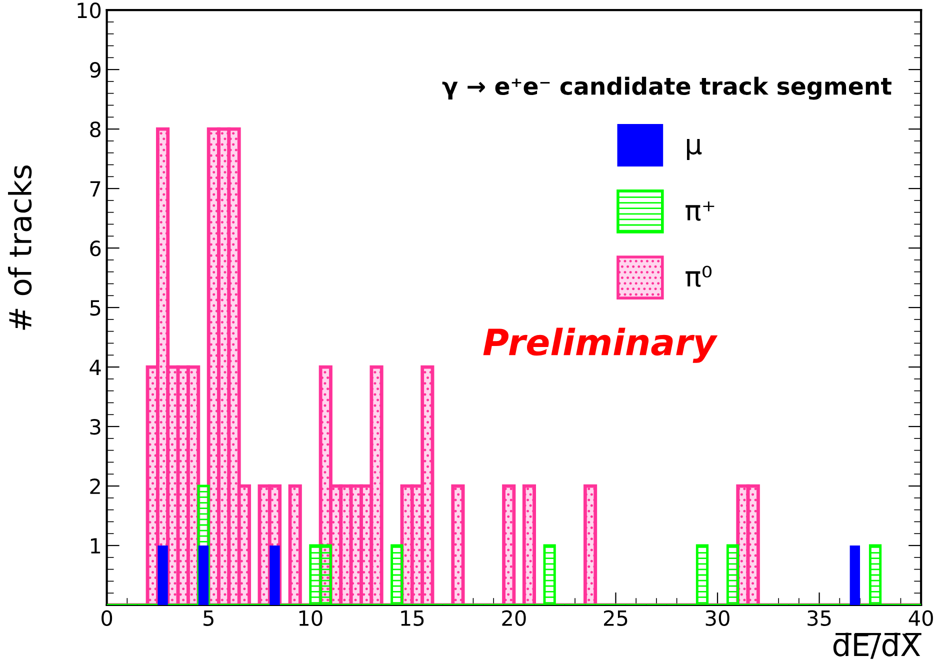 The image size is (937, 670). Describe the element at coordinates (920, 618) in the screenshot. I see `x-tick-label: 40` at that location.